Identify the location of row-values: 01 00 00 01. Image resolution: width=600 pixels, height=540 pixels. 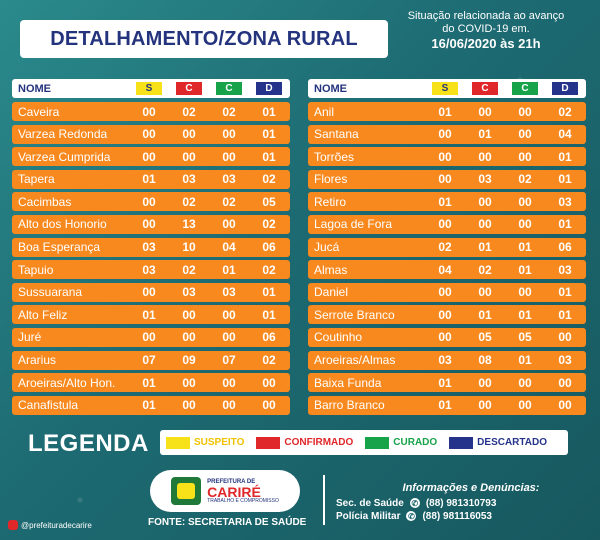
(209, 315).